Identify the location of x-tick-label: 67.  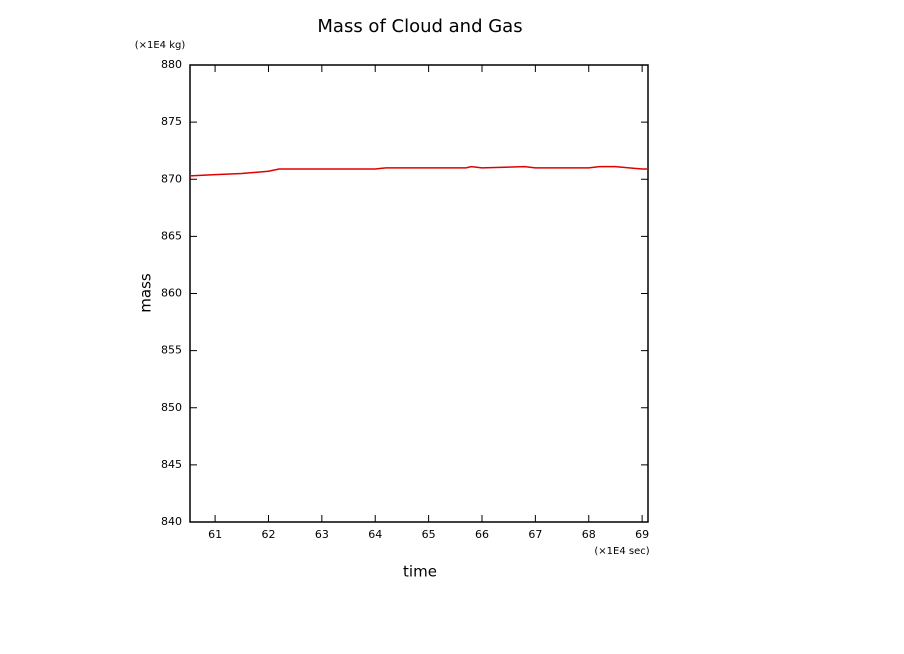
(535, 534).